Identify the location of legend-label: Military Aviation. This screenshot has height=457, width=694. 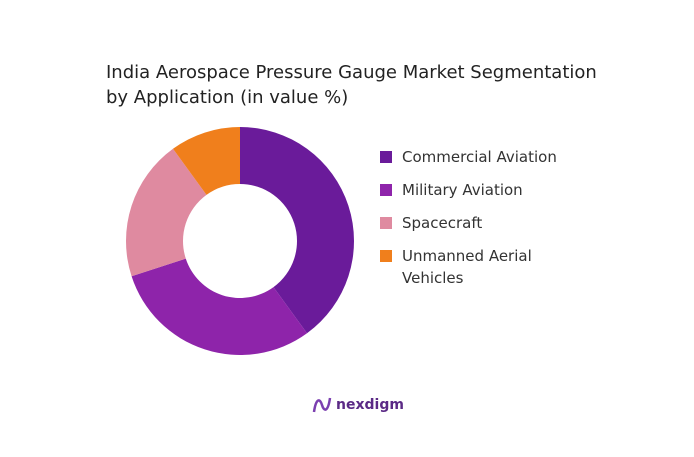
(462, 190).